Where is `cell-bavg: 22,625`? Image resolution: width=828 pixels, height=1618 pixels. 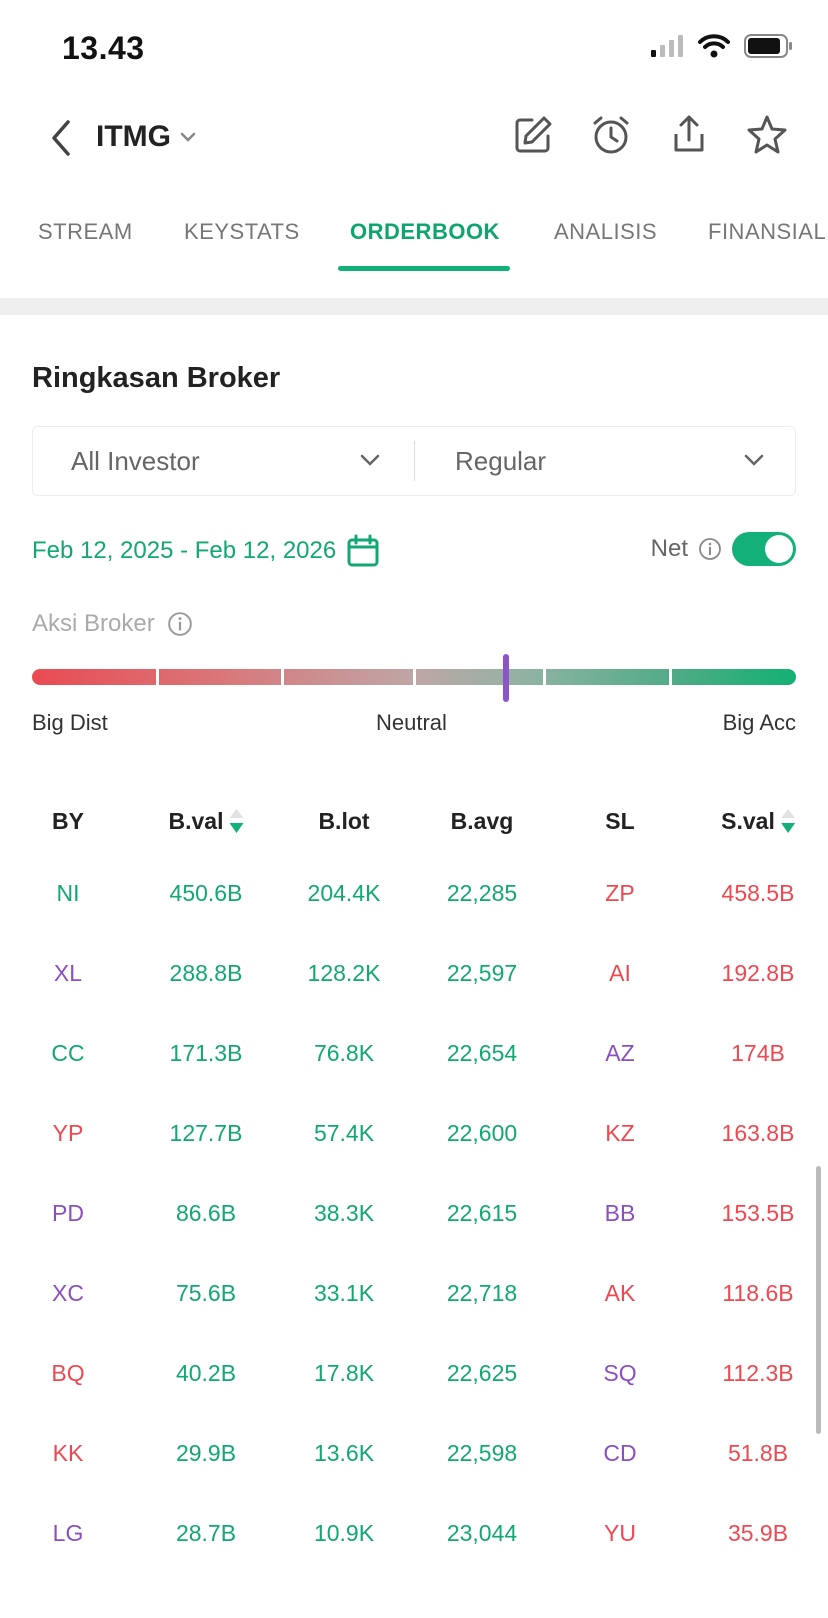
cell-bavg: 22,625 is located at coordinates (482, 1373).